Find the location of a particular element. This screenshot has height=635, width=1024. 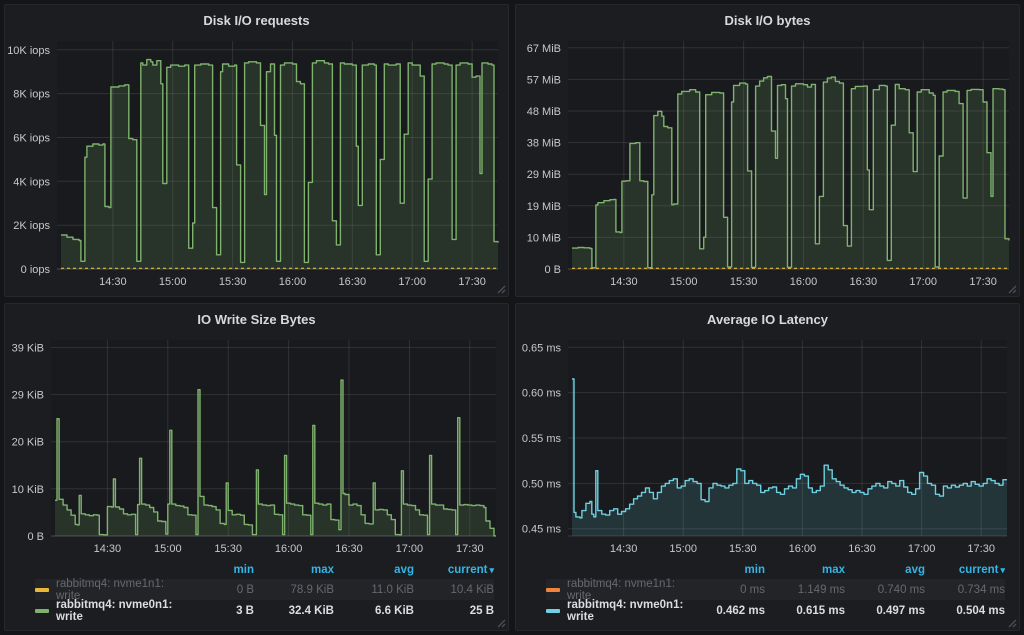

stat-avg: 11.0 KiB is located at coordinates (392, 589).